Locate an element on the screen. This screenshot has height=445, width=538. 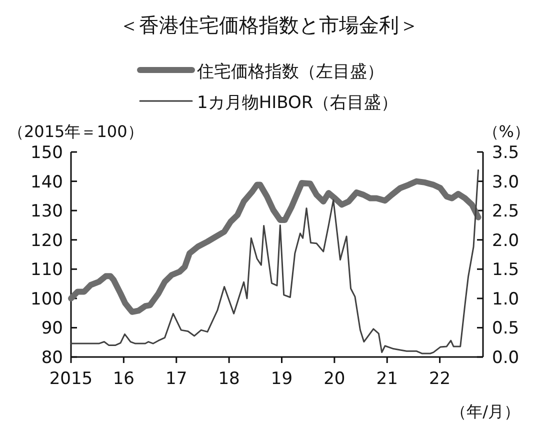
ytick: 120 is located at coordinates (46, 240).